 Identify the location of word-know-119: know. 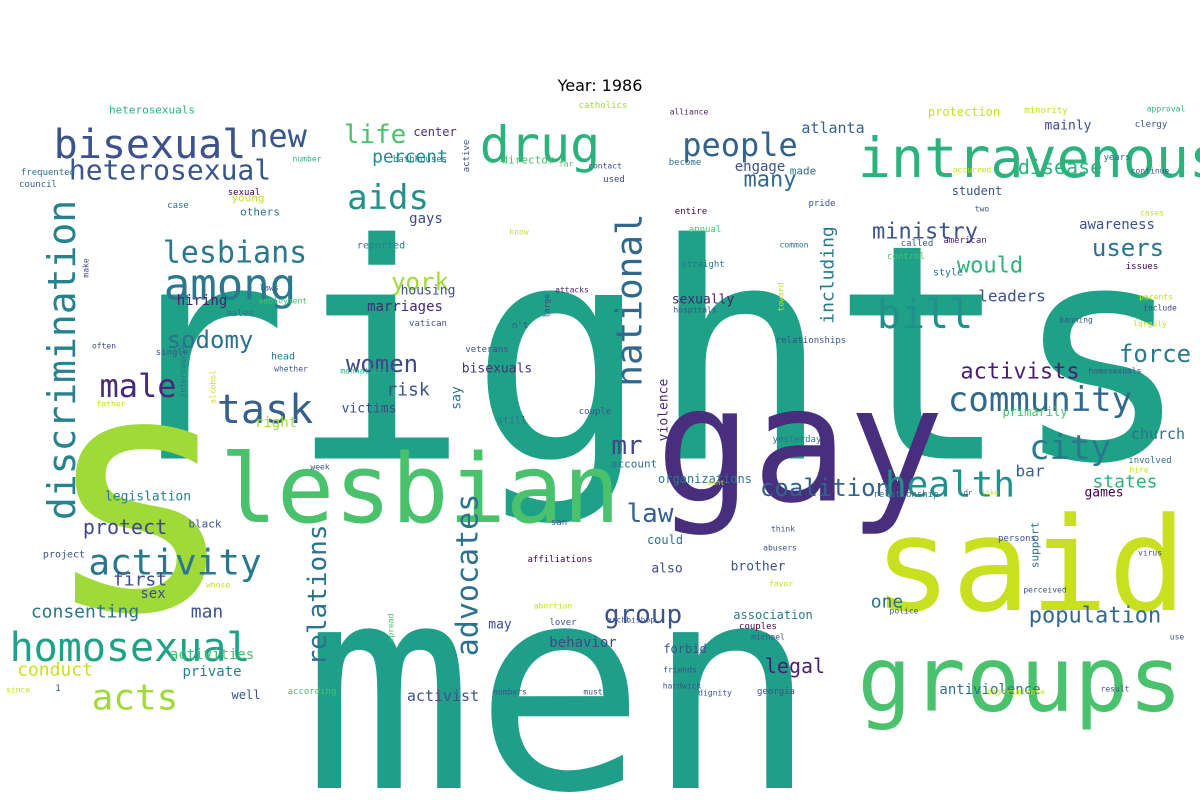
(518, 232).